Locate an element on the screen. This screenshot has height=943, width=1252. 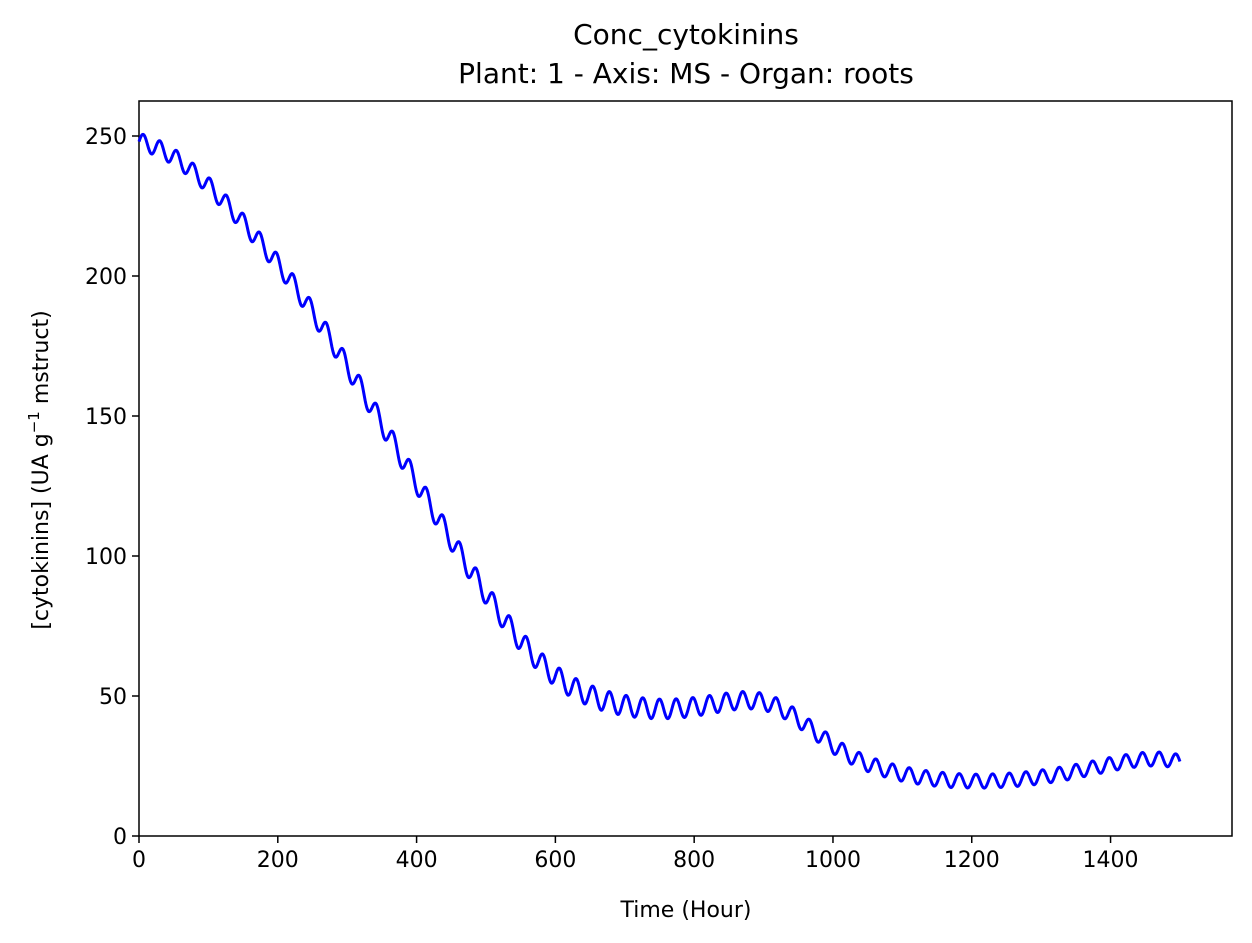
y-tick-label: 50 is located at coordinates (113, 697).